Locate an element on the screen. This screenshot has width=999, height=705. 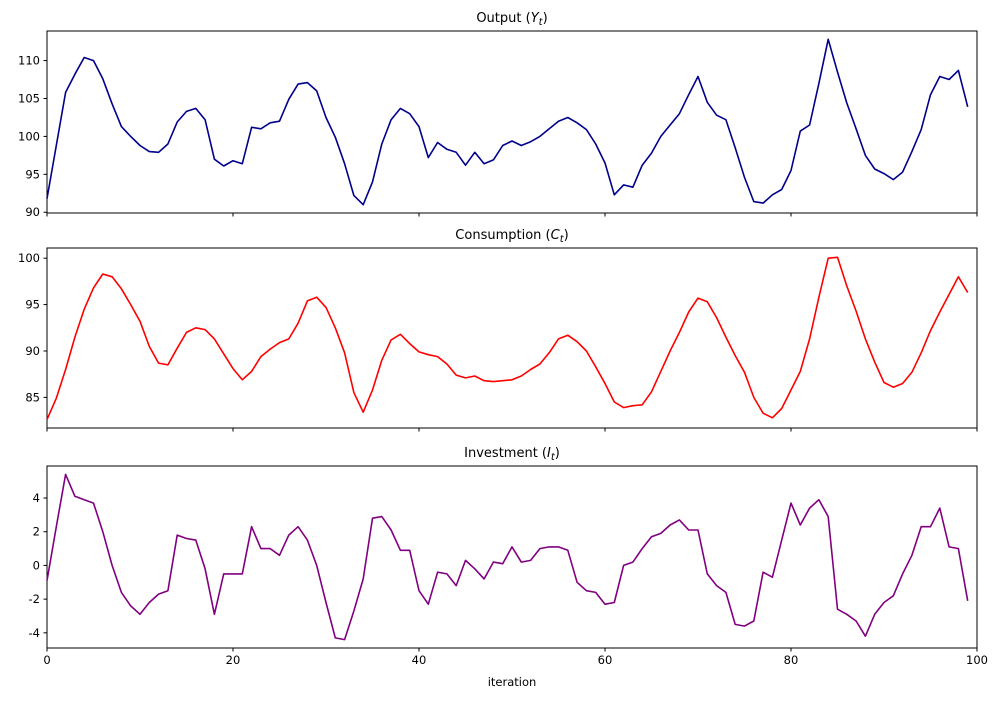
consumption-chart-title: Consumption (Ct) is located at coordinates (511, 236).